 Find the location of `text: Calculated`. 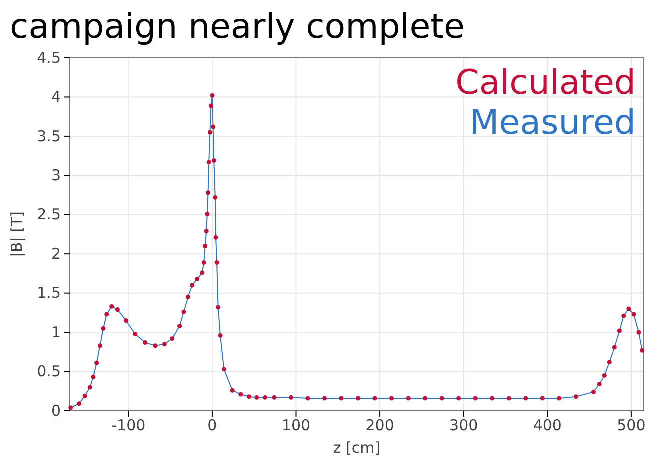

text: Calculated is located at coordinates (546, 83).